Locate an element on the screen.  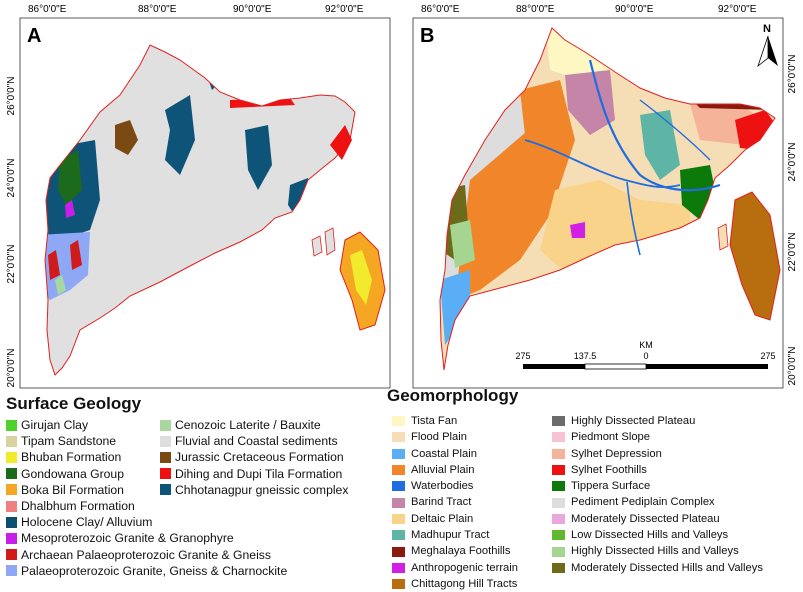
legend-label: Madhupur Tract is located at coordinates (450, 535).